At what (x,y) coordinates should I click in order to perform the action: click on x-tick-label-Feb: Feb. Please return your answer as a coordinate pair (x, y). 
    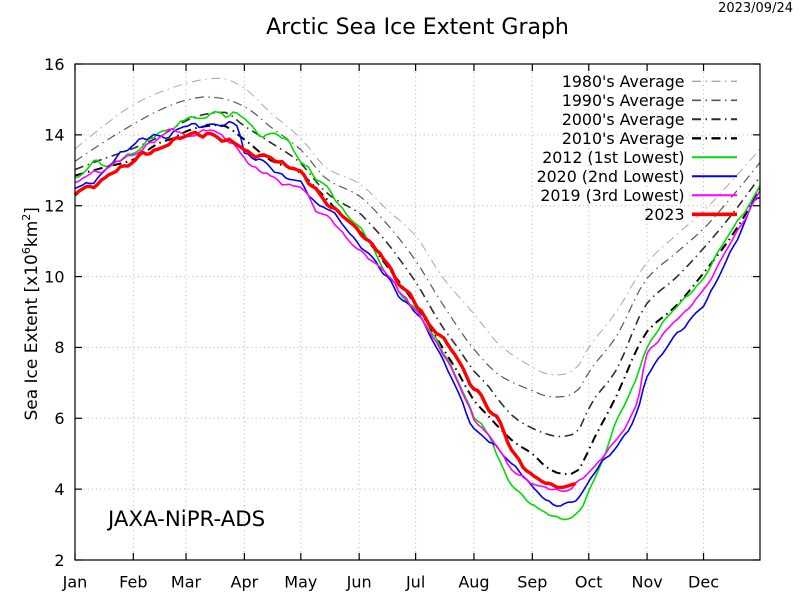
    Looking at the image, I should click on (133, 582).